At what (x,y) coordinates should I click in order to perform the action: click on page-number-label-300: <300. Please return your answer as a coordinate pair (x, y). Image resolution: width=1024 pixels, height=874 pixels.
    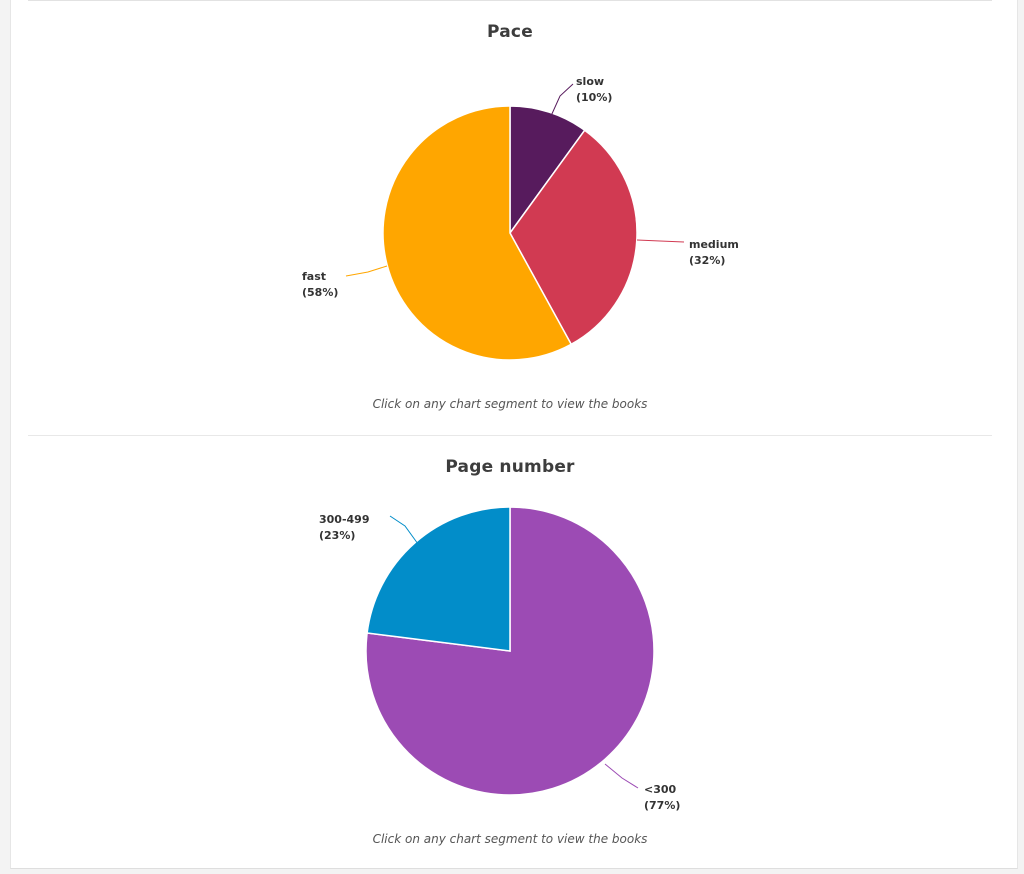
    Looking at the image, I should click on (660, 789).